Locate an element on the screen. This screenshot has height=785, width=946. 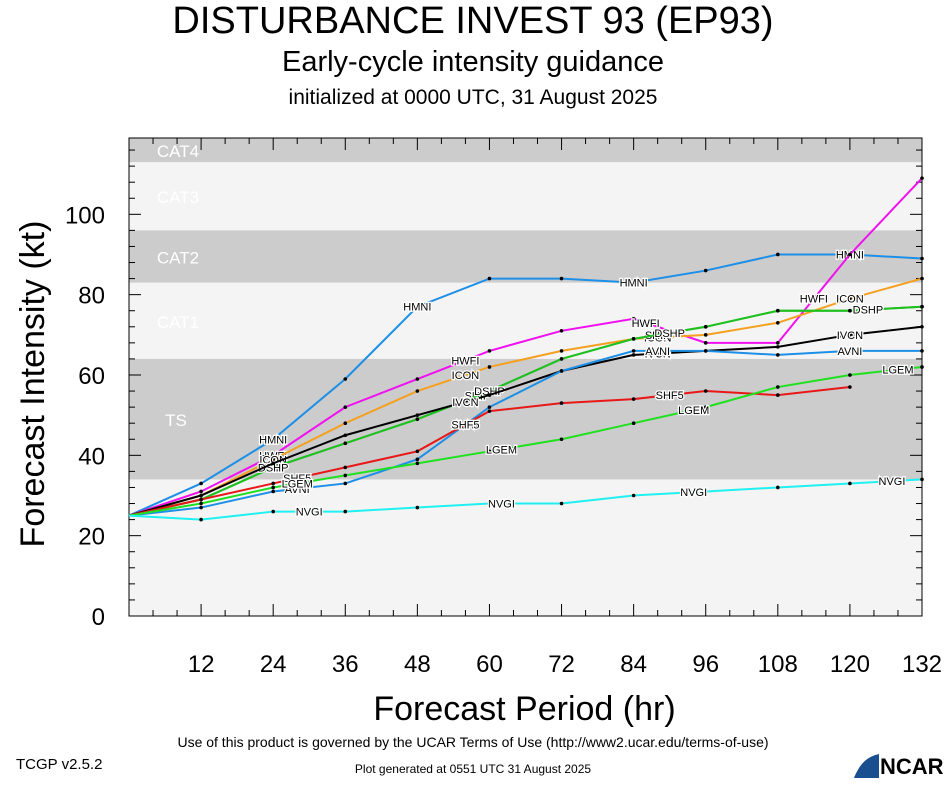
x-tick-label: 108 is located at coordinates (778, 664).